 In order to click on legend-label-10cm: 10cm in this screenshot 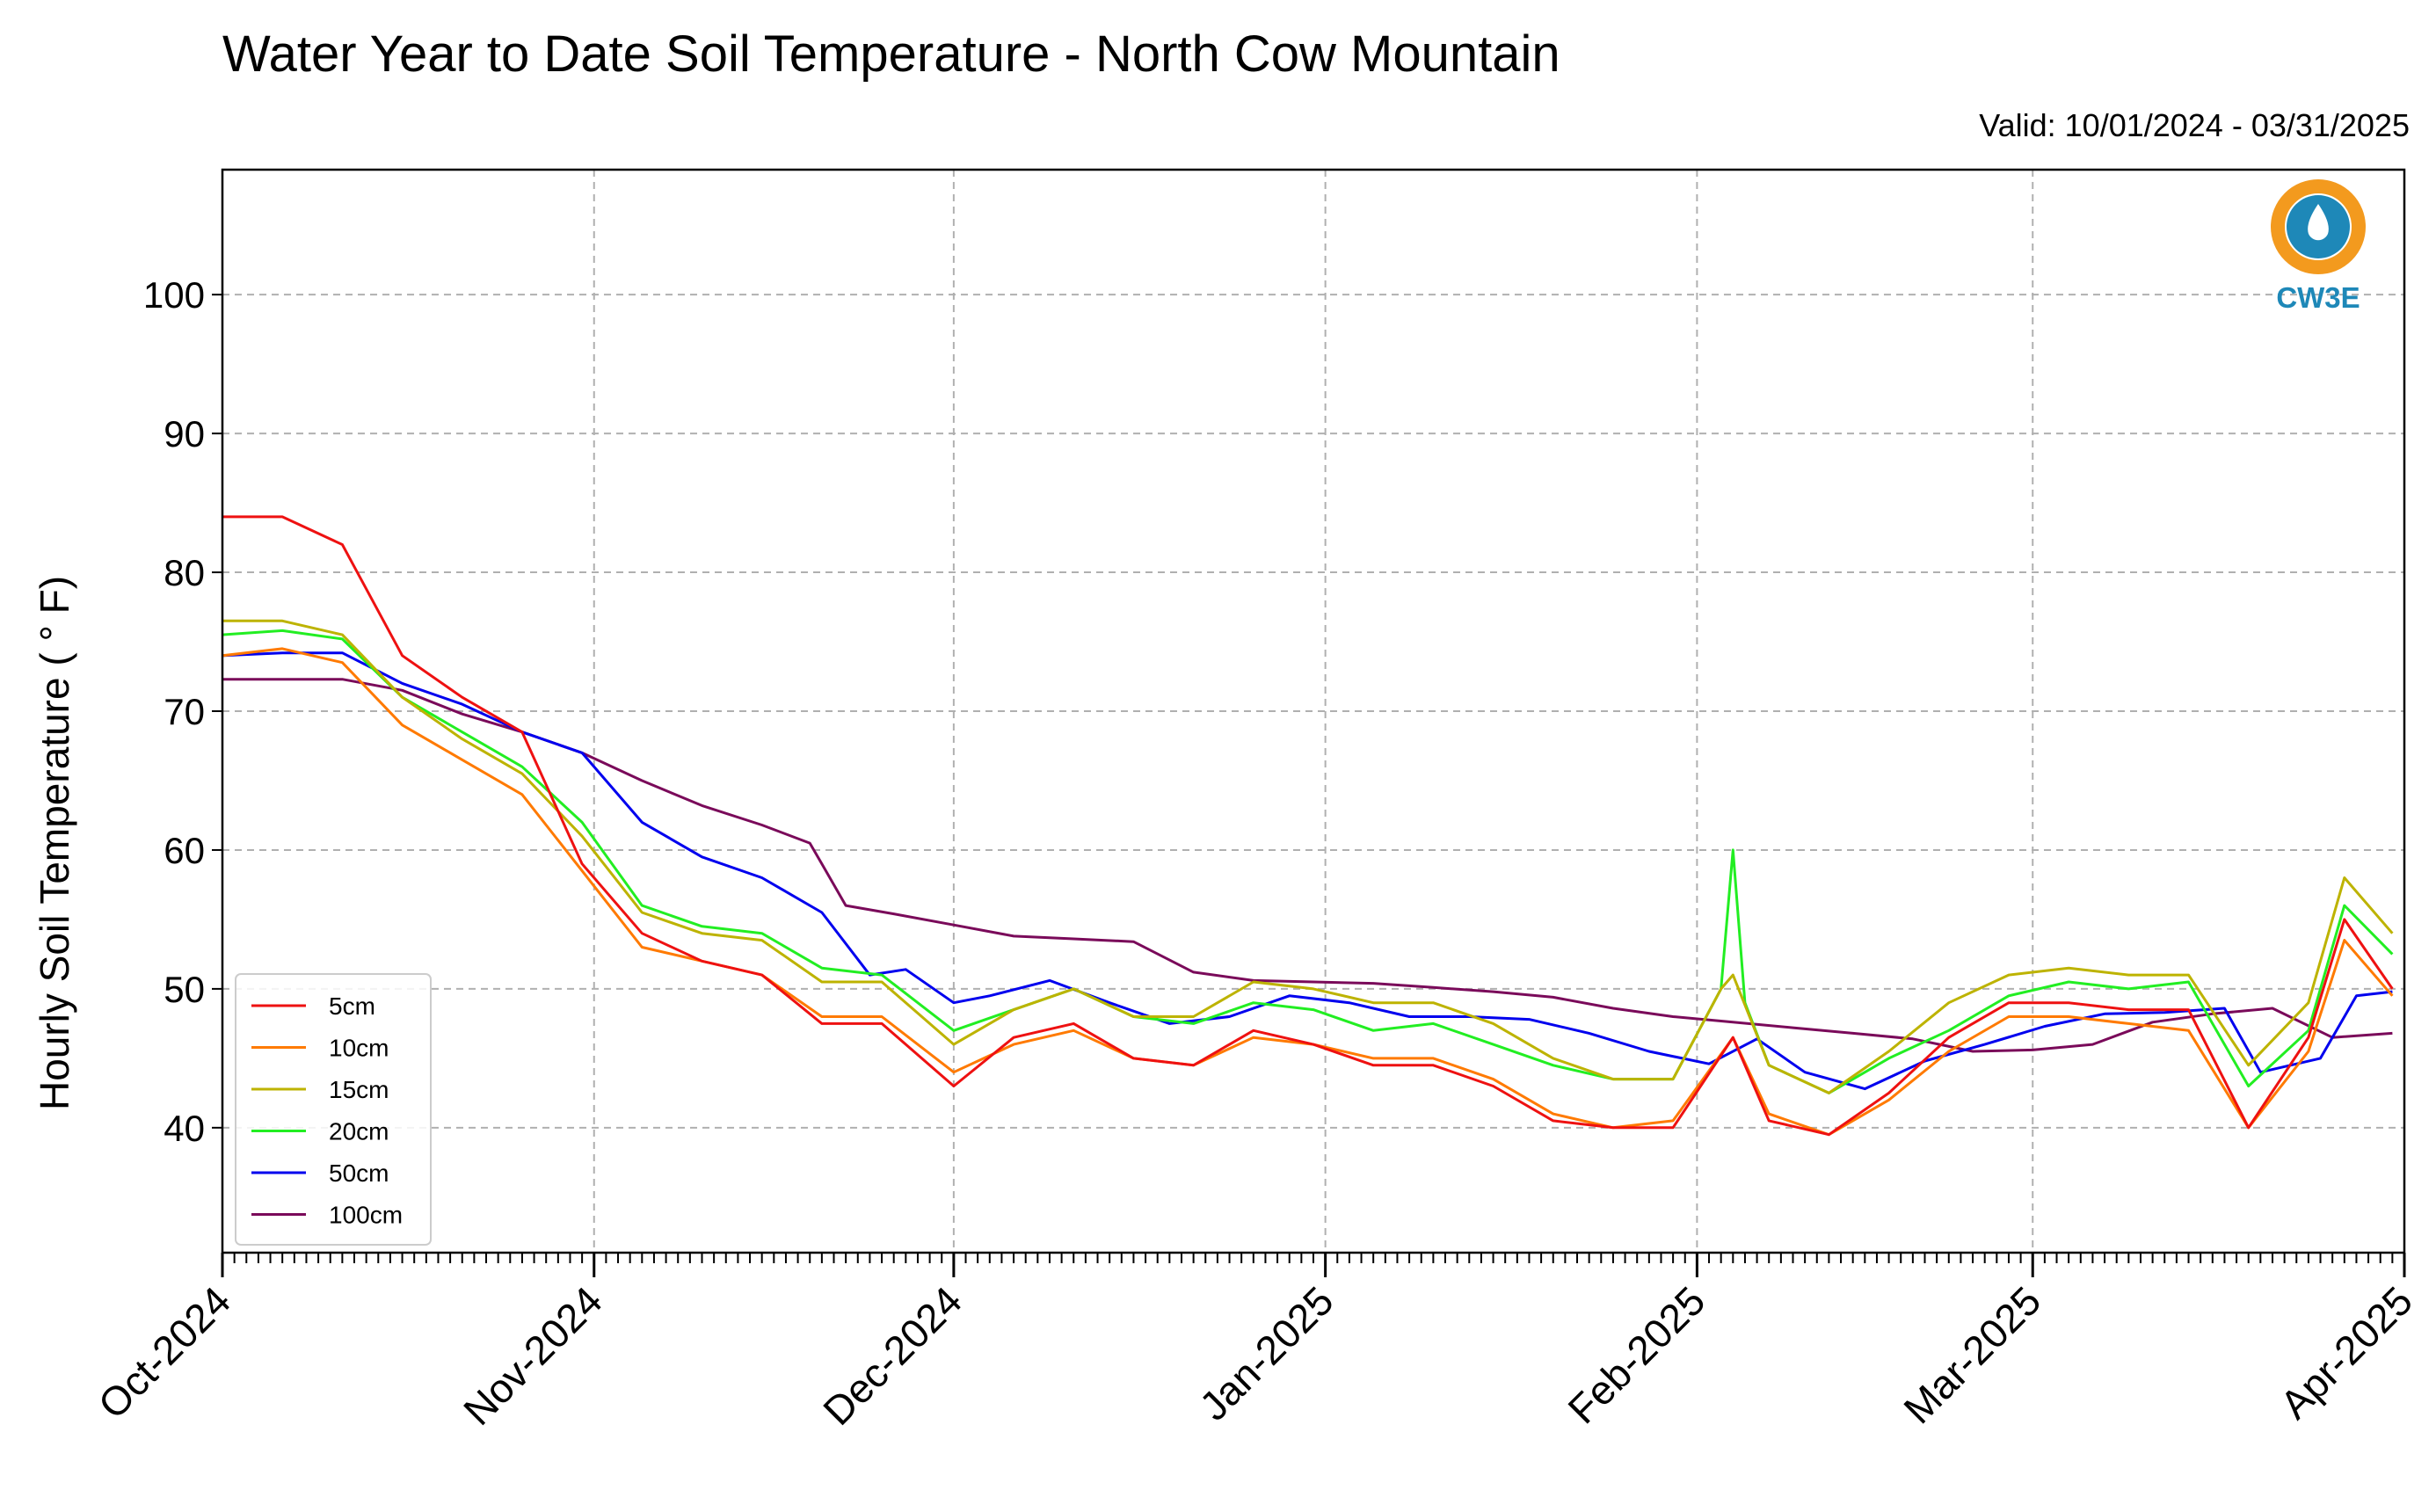, I will do `click(359, 1049)`.